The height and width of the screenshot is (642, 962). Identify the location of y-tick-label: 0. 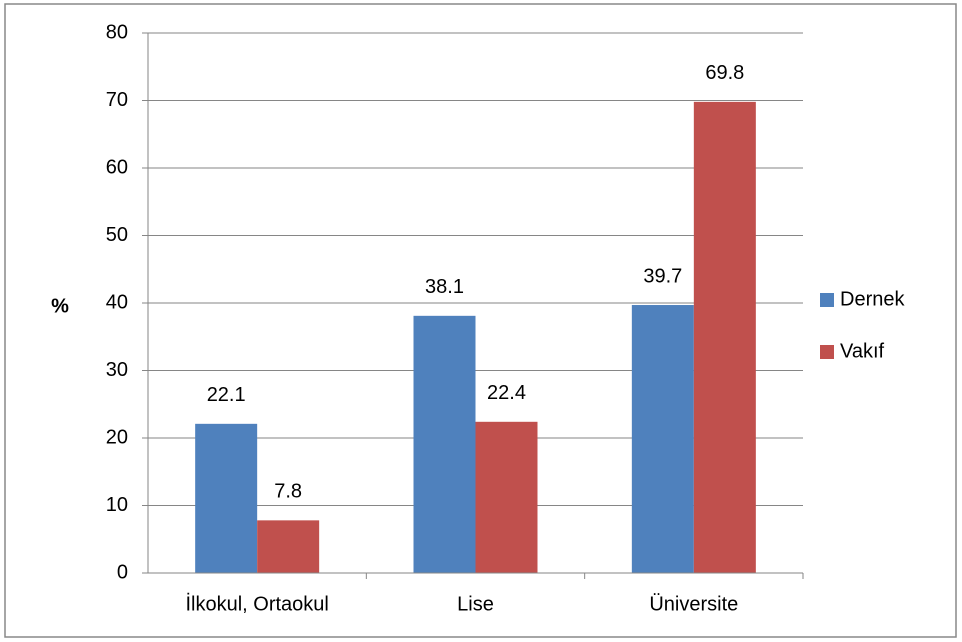
(122, 572).